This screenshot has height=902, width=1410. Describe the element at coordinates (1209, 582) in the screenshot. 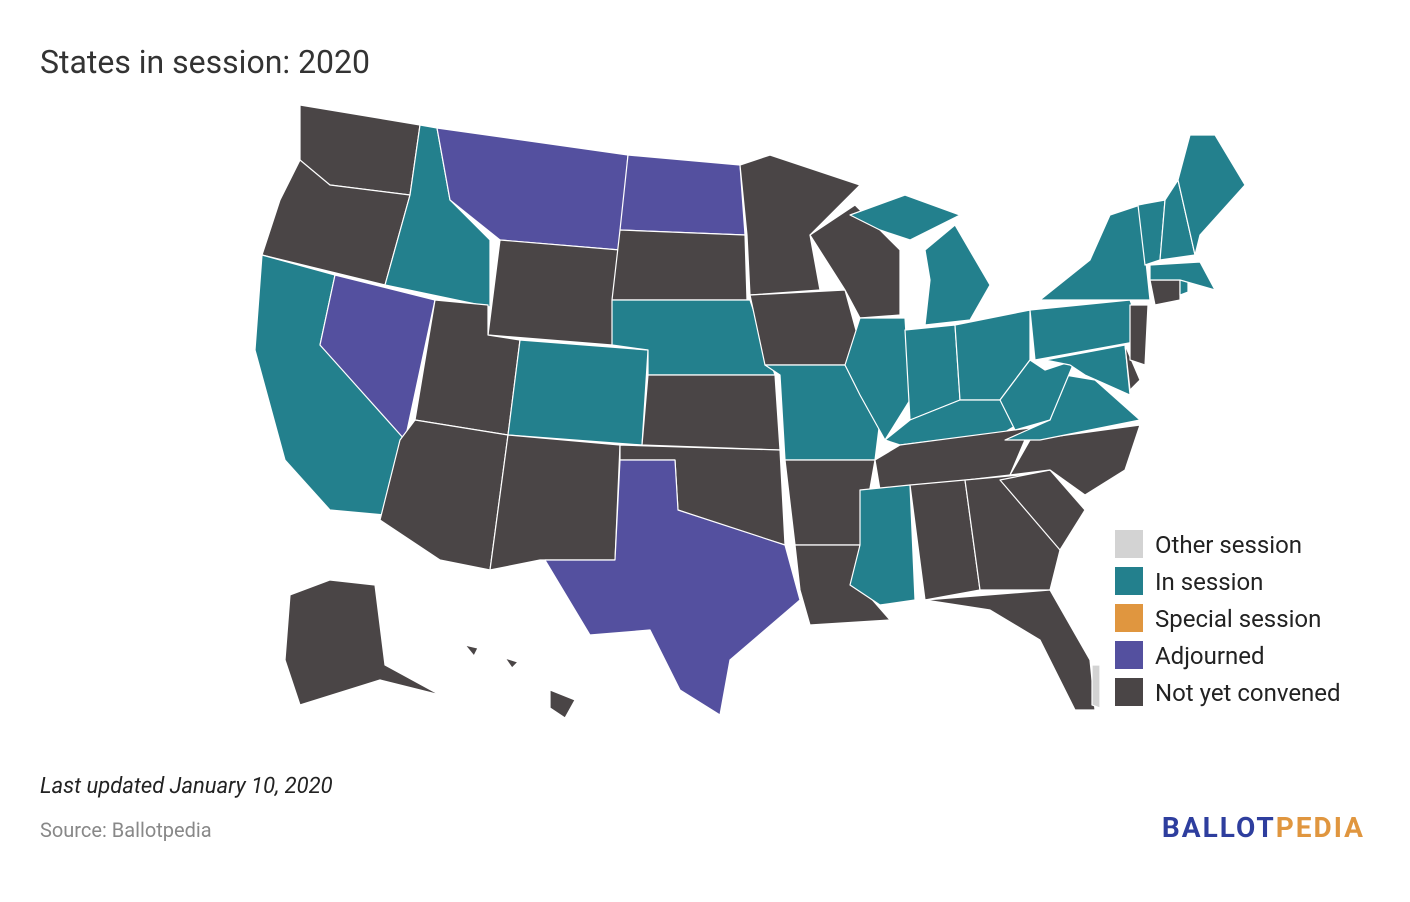

I see `legend-label: In session` at that location.